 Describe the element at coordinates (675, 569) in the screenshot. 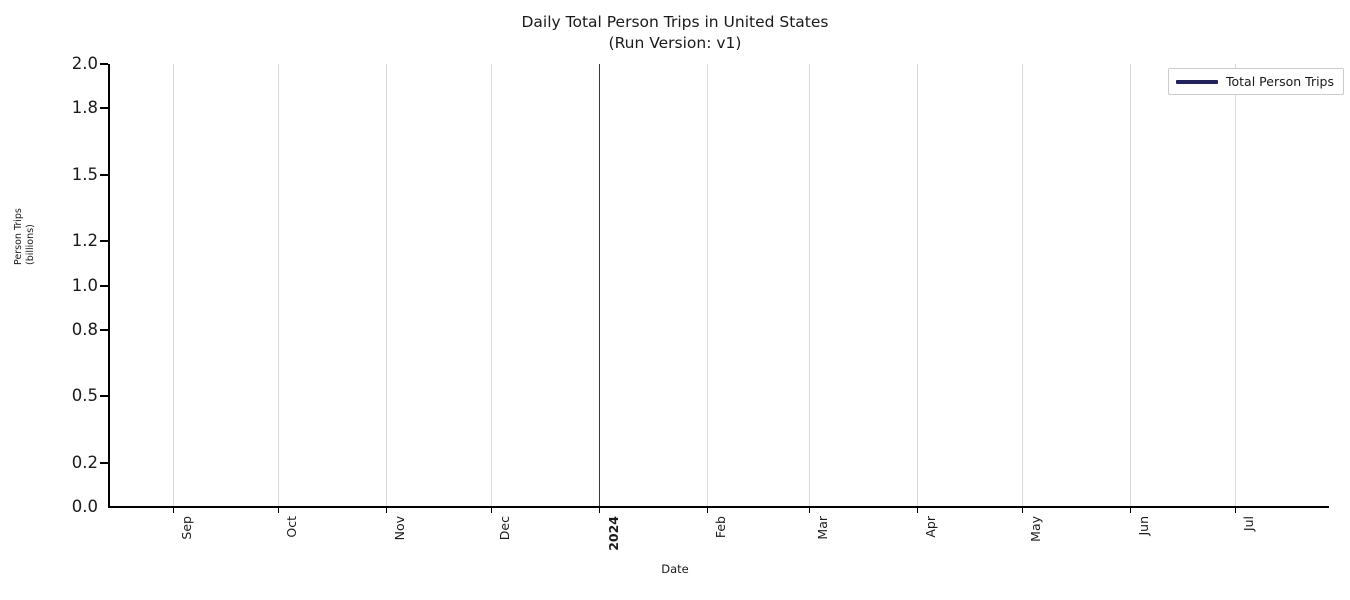

I see `x-axis-title: Date` at that location.